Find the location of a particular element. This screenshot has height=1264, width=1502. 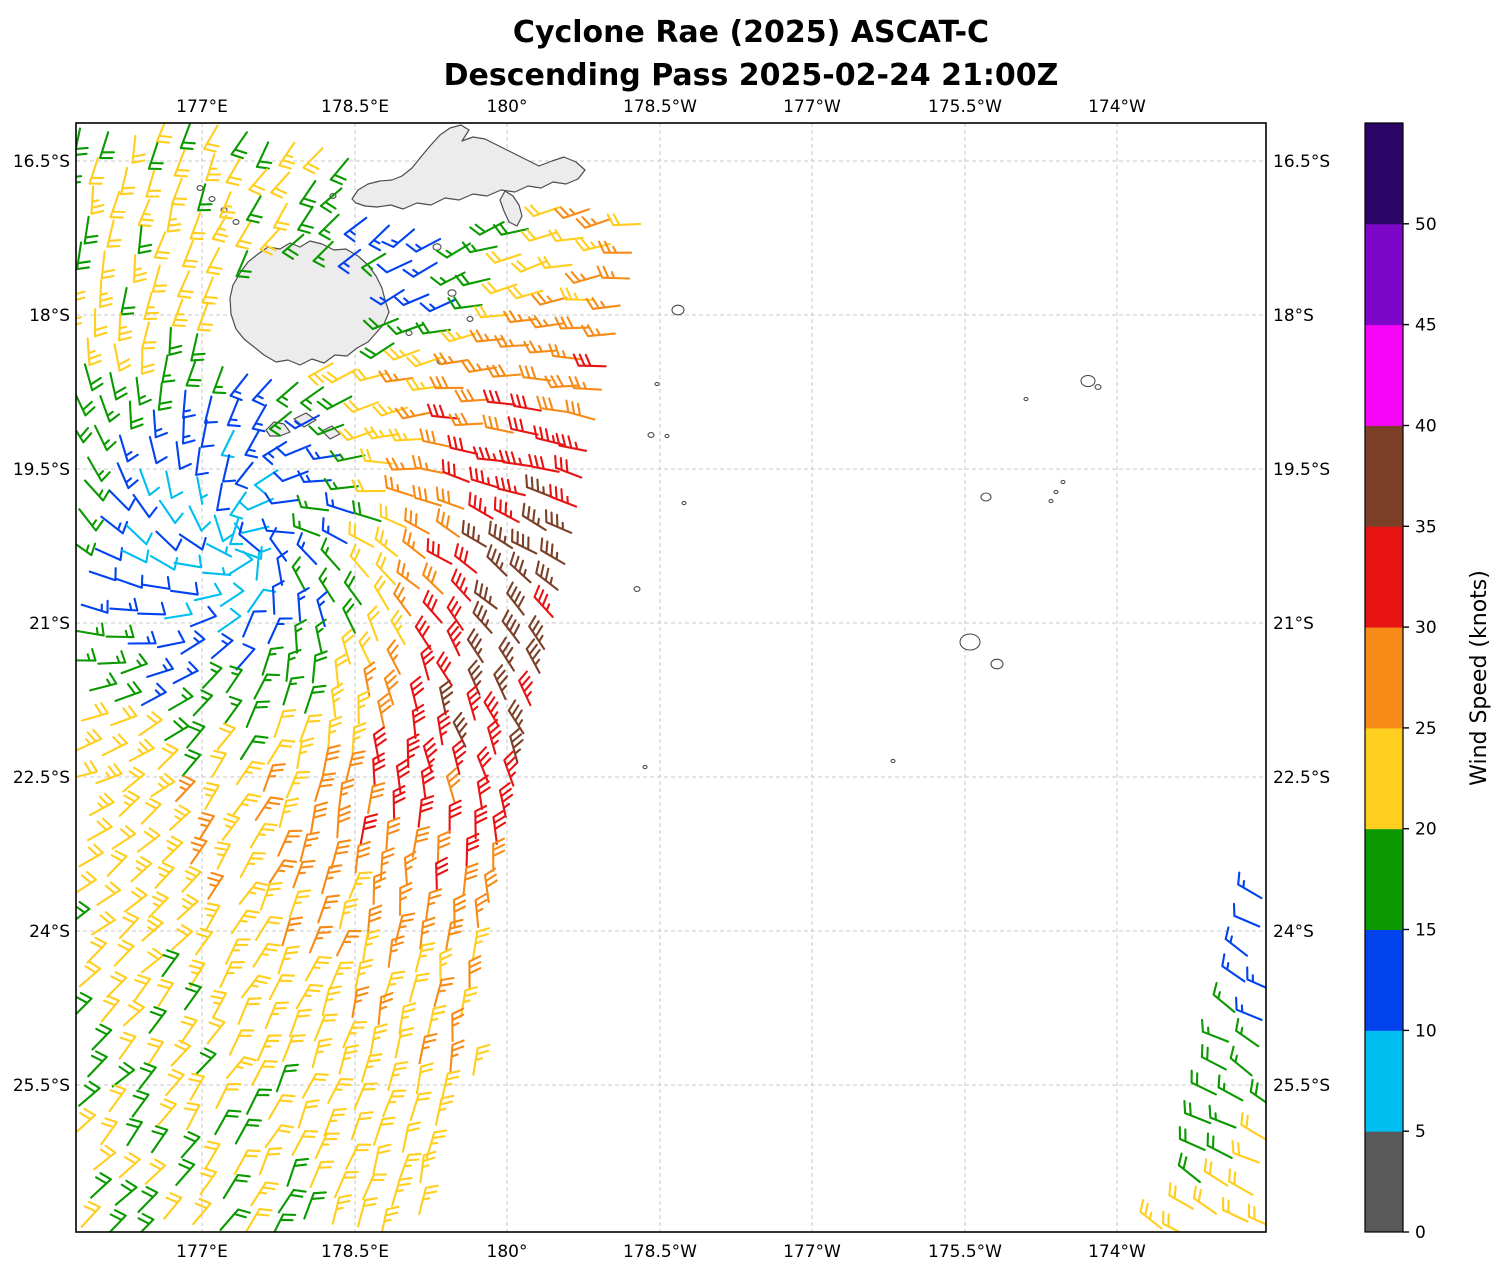

colorbar-tick-label: 0 is located at coordinates (1420, 1233).